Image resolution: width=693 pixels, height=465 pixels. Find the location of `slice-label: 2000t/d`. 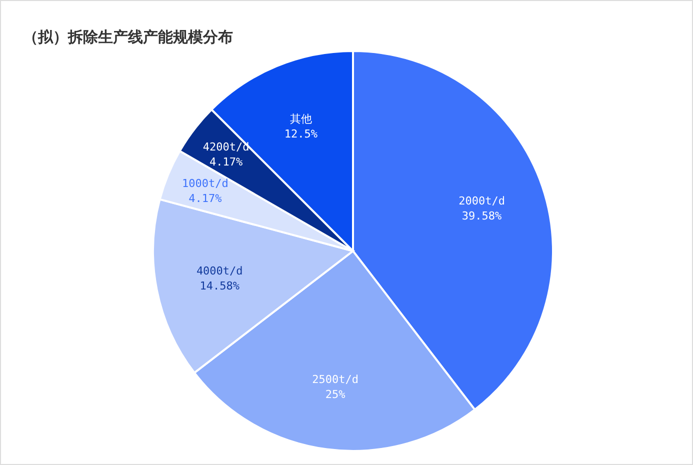

slice-label: 2000t/d is located at coordinates (481, 201).